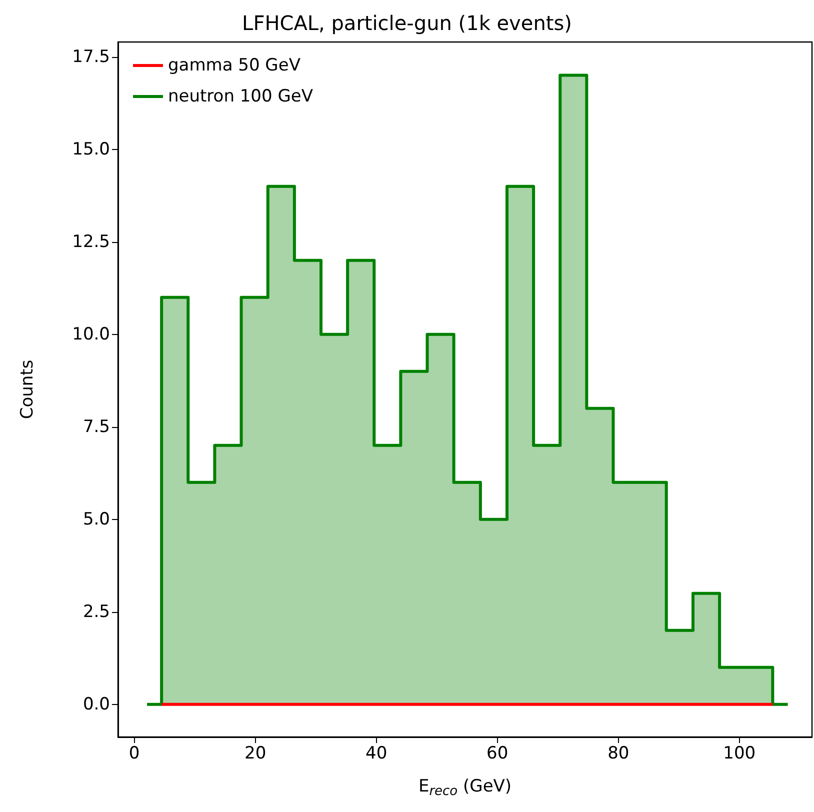  I want to click on y-tick-label: 5.0, so click(96, 519).